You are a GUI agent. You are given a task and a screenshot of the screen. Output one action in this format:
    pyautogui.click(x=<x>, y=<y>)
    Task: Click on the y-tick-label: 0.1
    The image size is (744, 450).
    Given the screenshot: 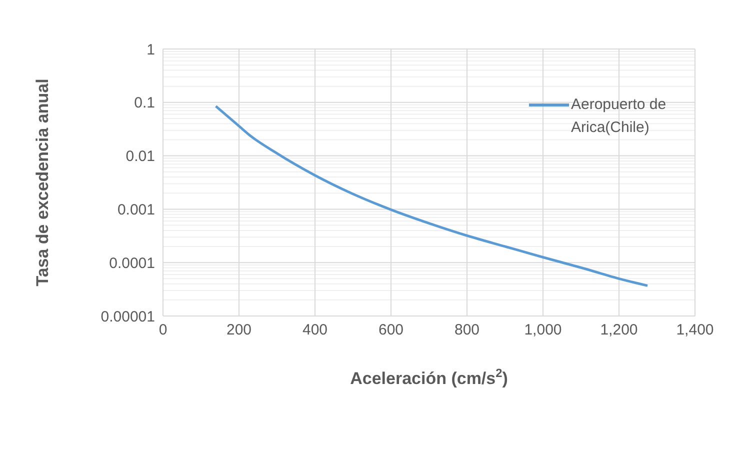 What is the action you would take?
    pyautogui.click(x=144, y=103)
    